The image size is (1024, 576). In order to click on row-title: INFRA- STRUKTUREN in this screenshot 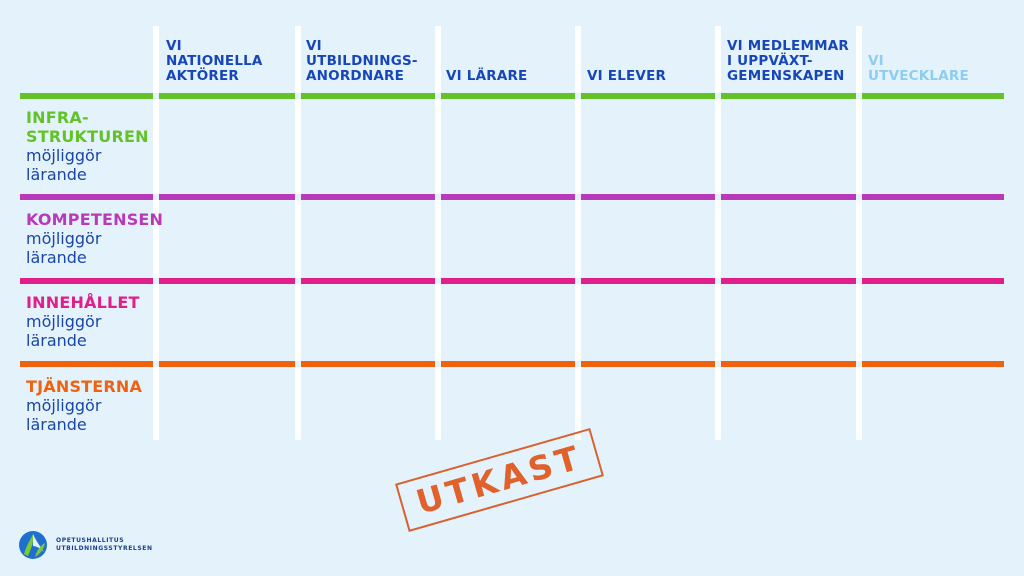, I will do `click(87, 127)`.